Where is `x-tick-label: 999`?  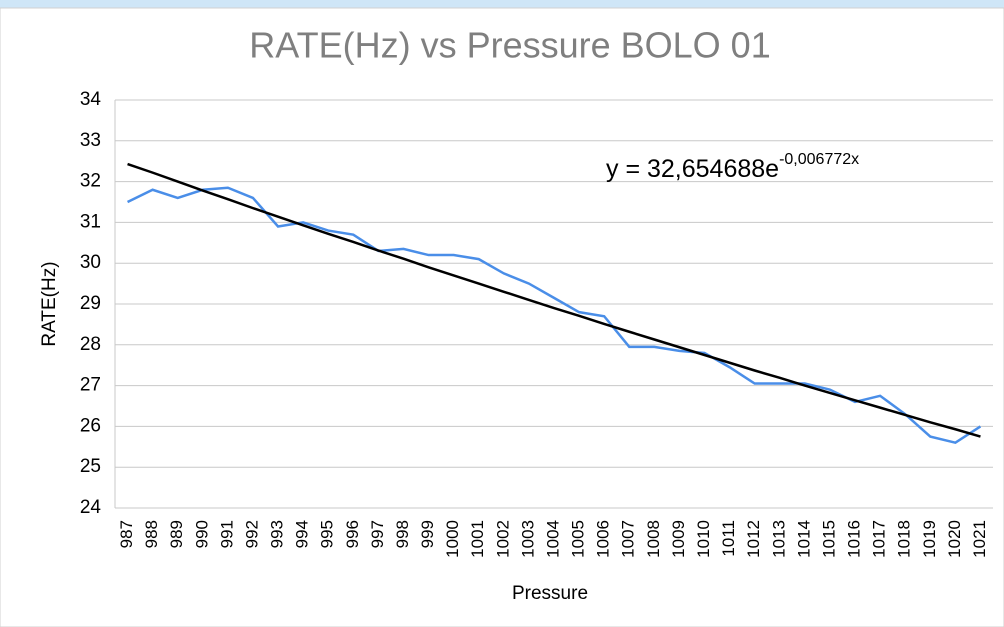
x-tick-label: 999 is located at coordinates (427, 534).